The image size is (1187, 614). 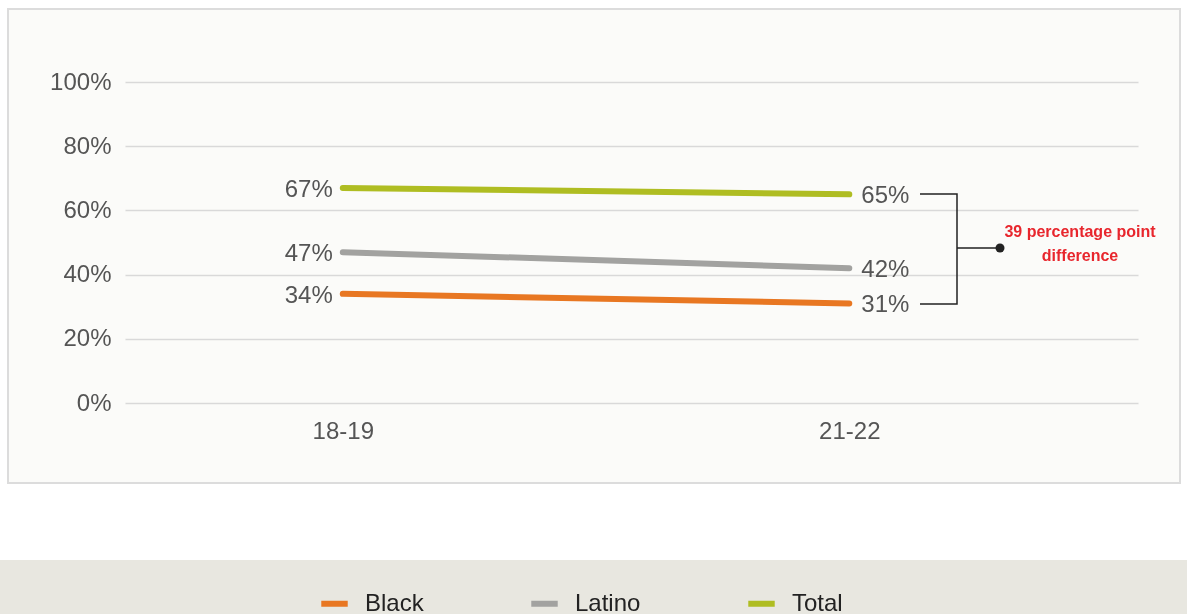 What do you see at coordinates (395, 601) in the screenshot?
I see `legend-label: Black` at bounding box center [395, 601].